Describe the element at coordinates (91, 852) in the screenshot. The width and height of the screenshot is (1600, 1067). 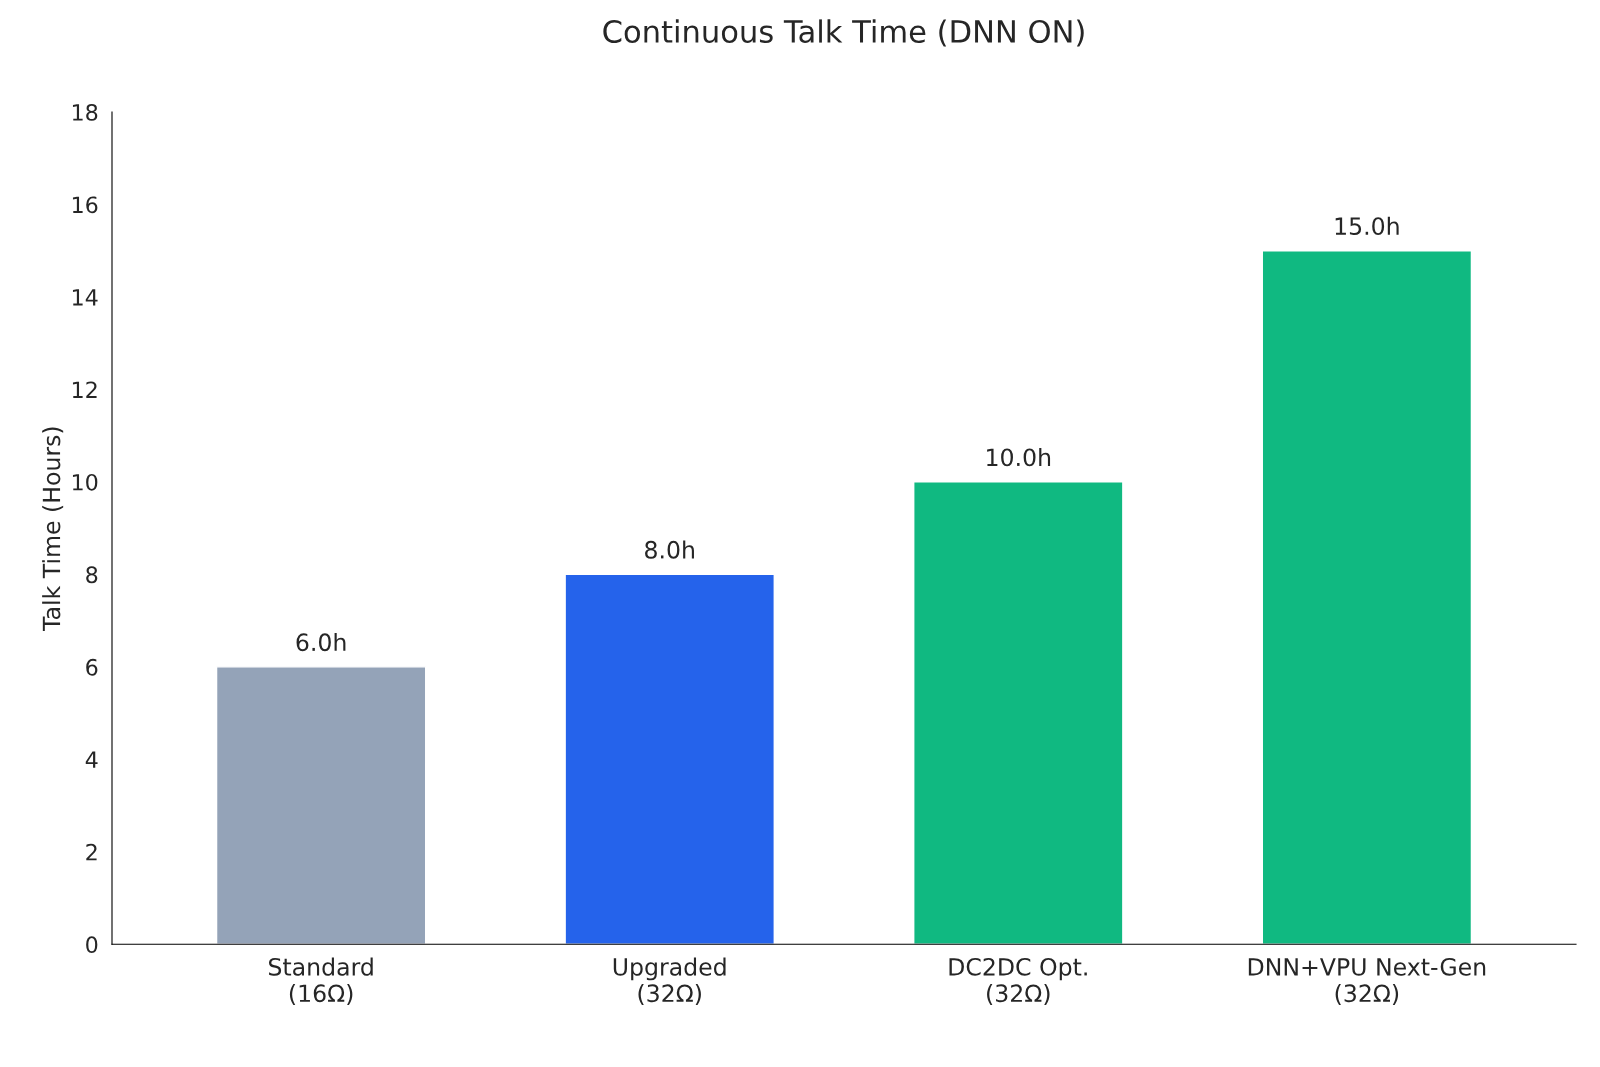
I see `y-tick-label: 2` at that location.